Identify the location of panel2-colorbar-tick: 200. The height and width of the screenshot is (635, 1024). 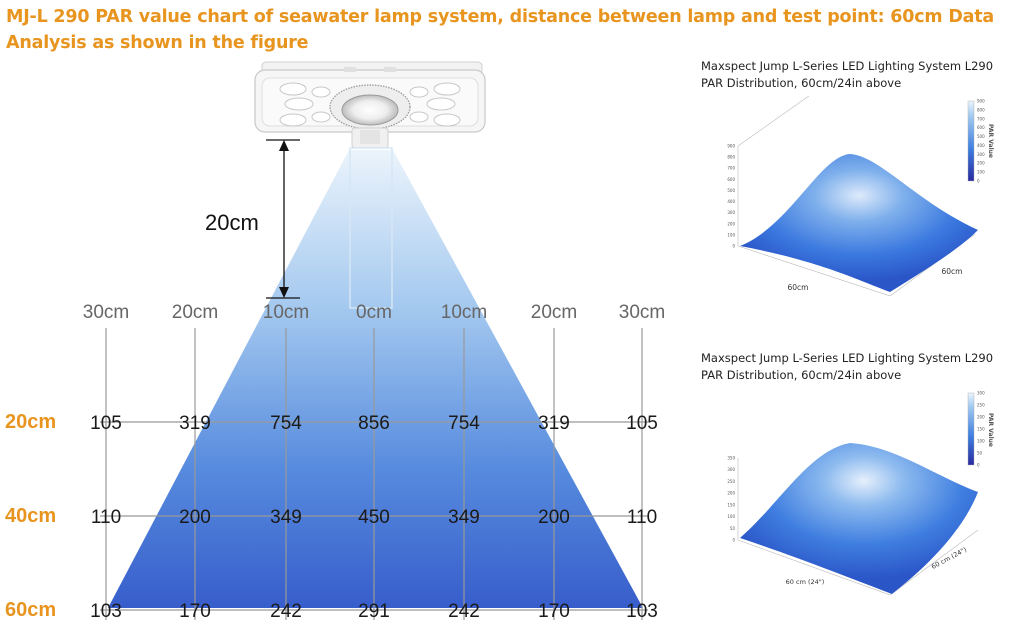
(981, 417).